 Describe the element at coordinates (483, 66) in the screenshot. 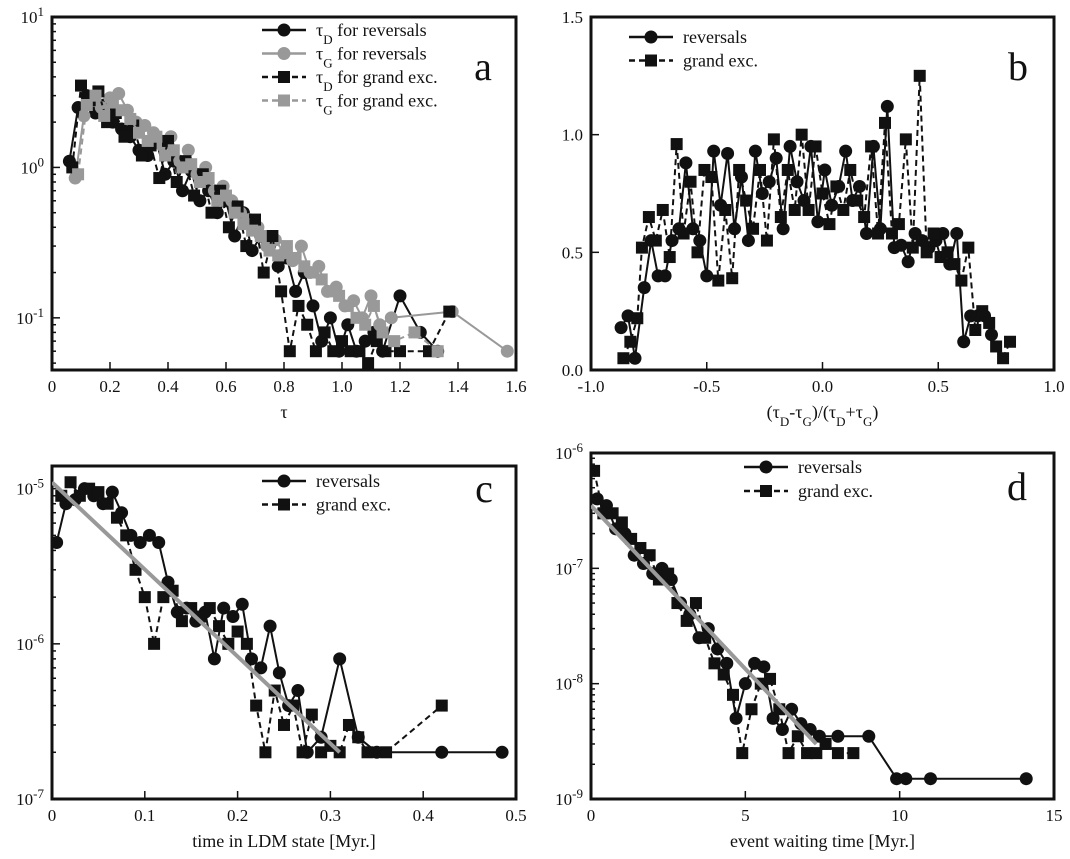

I see `panel-letter: a` at that location.